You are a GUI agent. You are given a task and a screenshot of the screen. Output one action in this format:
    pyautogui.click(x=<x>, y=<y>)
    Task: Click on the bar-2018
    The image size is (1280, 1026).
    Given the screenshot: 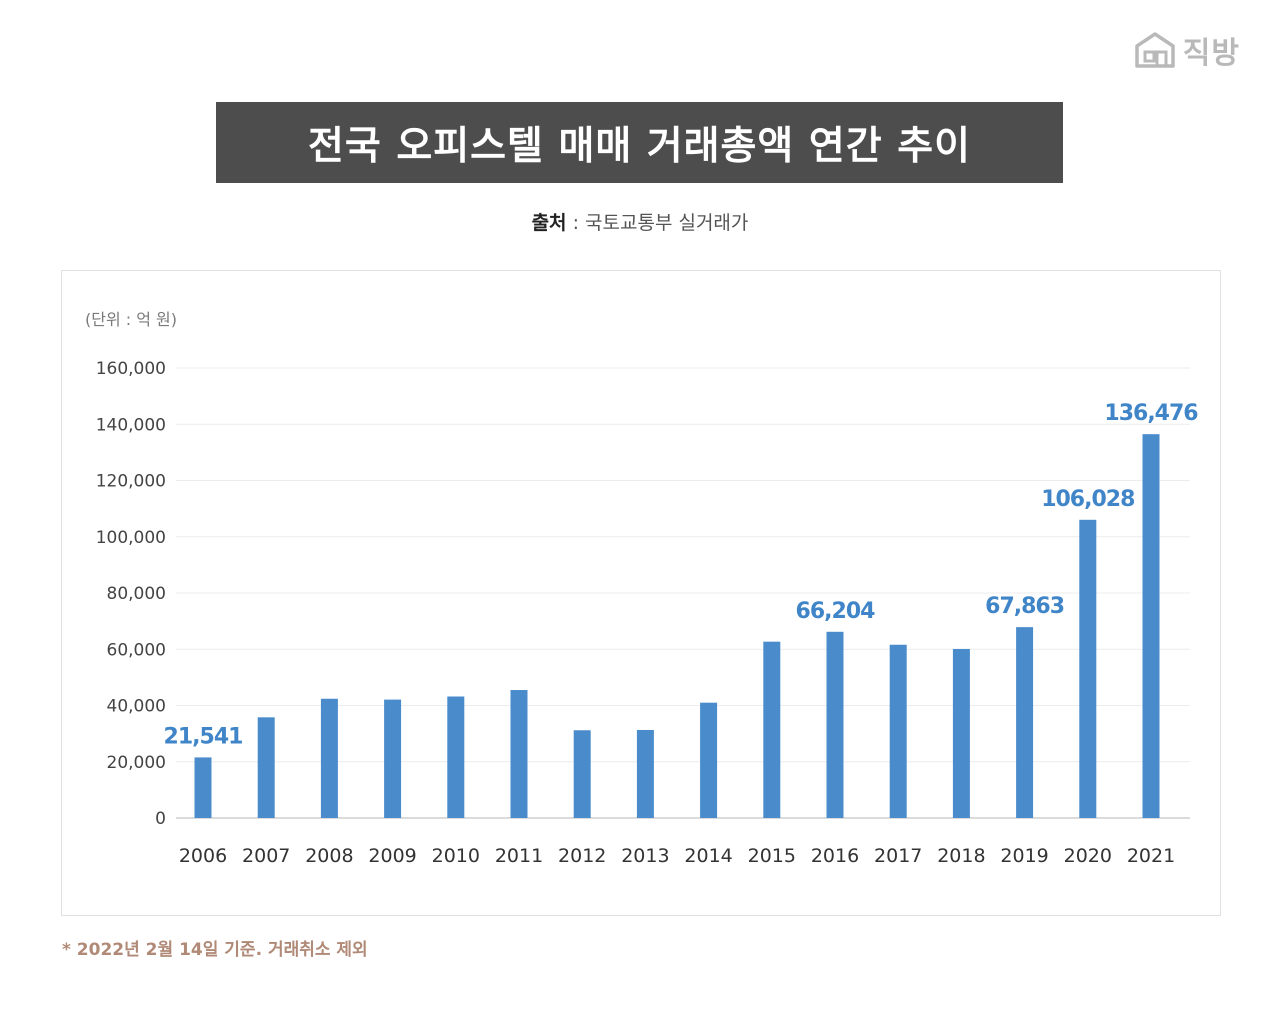 What is the action you would take?
    pyautogui.click(x=961, y=733)
    